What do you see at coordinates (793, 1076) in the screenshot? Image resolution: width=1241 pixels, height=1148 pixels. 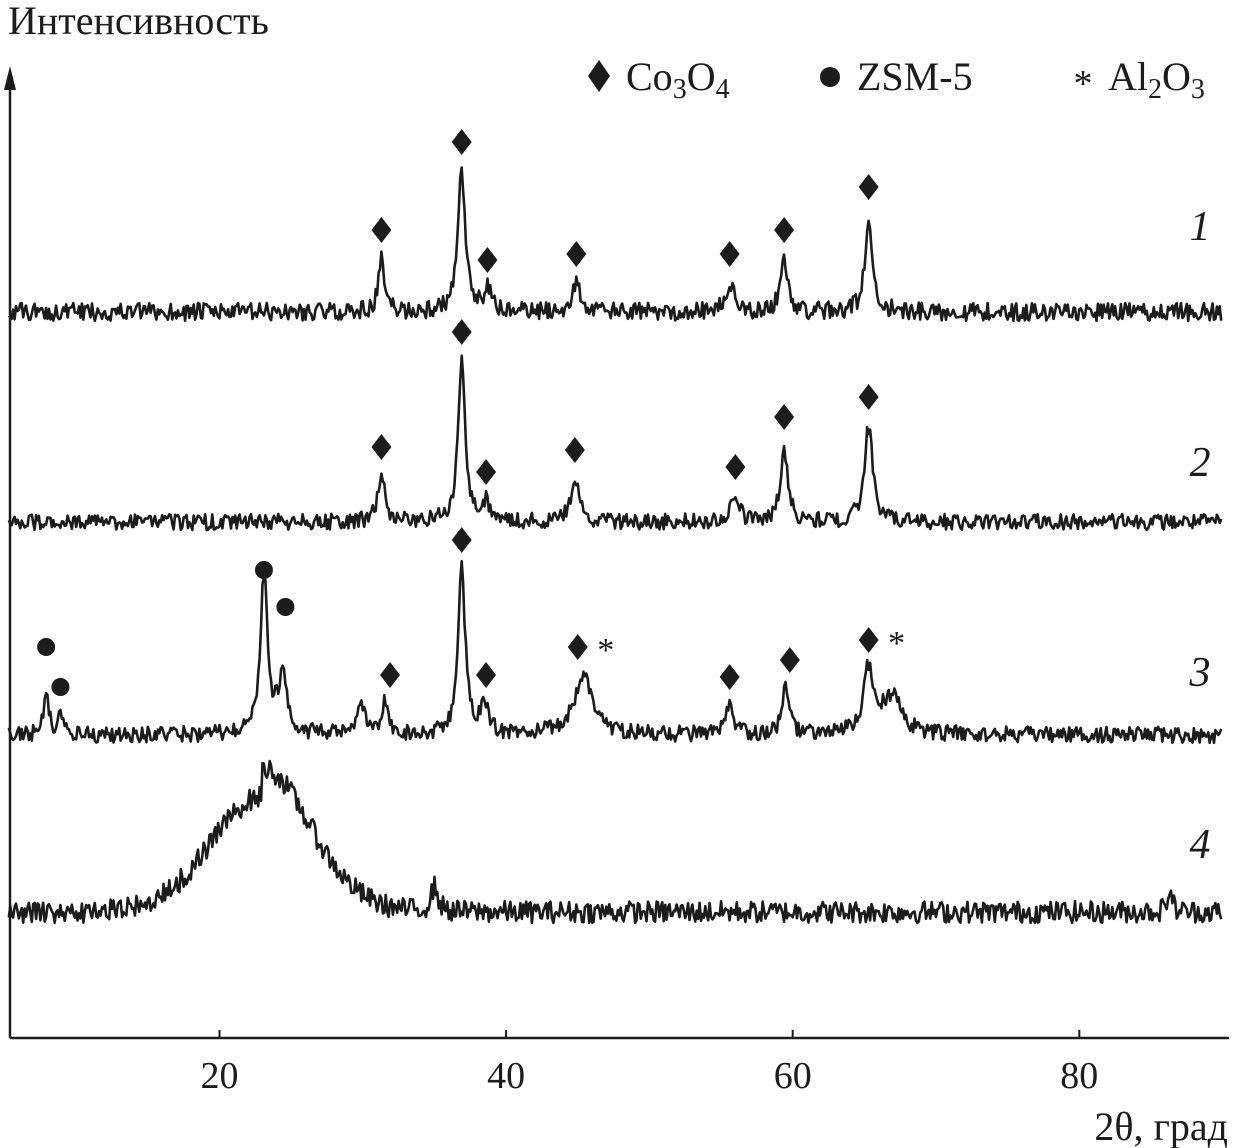 I see `x-tick-label: 60` at bounding box center [793, 1076].